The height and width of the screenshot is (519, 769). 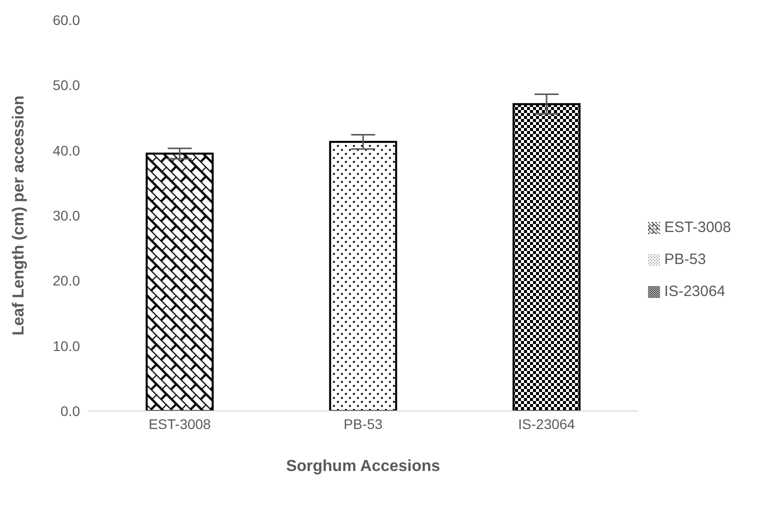 What do you see at coordinates (547, 424) in the screenshot?
I see `x-tick-label: IS-23064` at bounding box center [547, 424].